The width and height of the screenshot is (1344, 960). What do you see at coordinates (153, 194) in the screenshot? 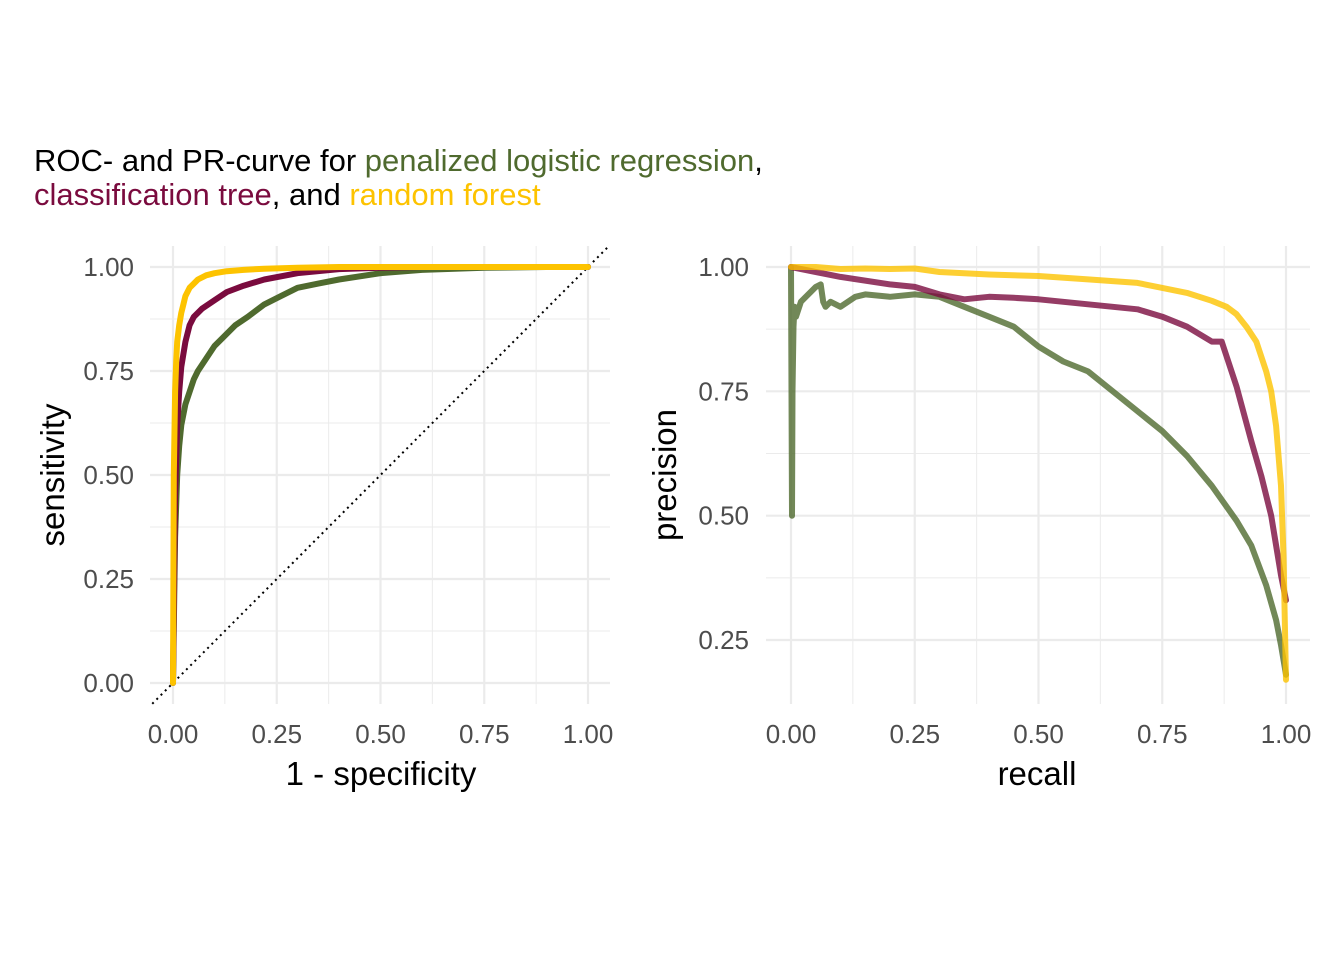
I see `title-model-tree: classification tree` at bounding box center [153, 194].